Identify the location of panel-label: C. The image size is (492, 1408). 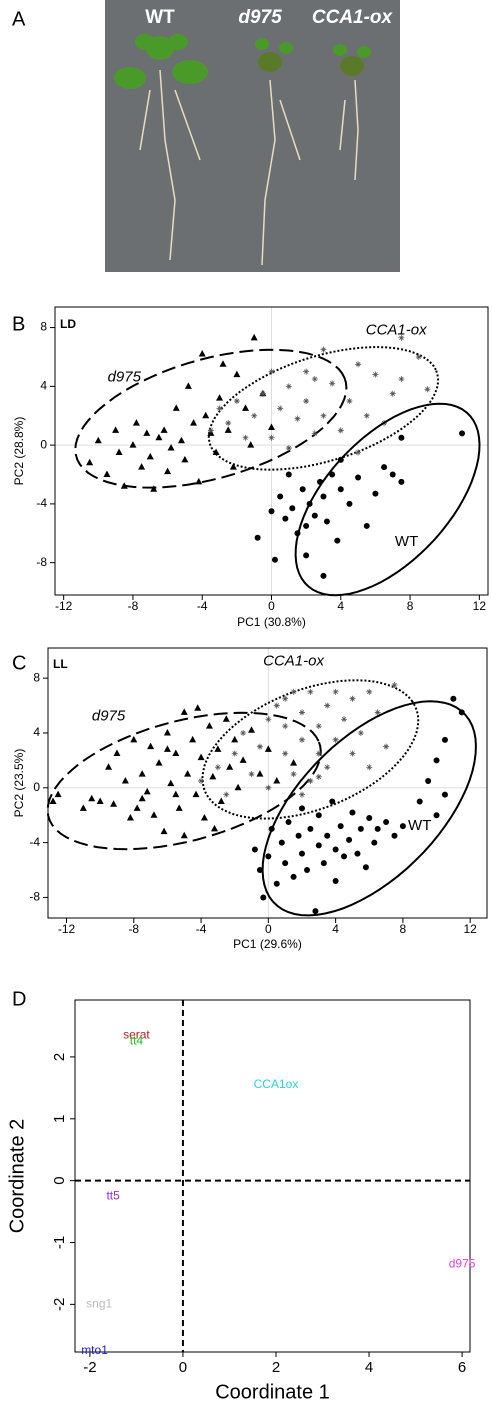
(19, 663).